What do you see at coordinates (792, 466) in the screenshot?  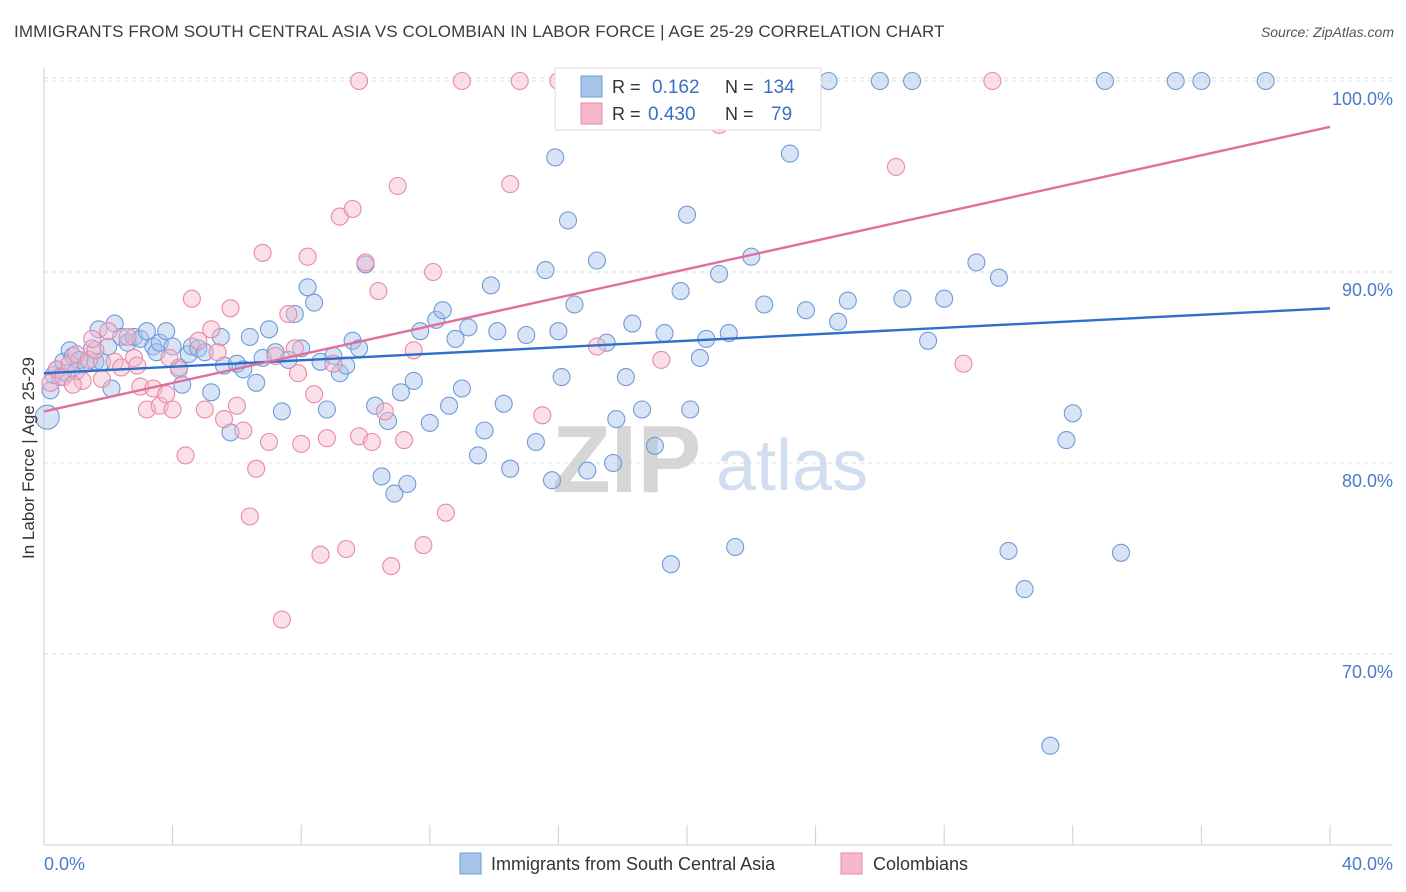 I see `watermark-atlas-text: atlas` at bounding box center [792, 466].